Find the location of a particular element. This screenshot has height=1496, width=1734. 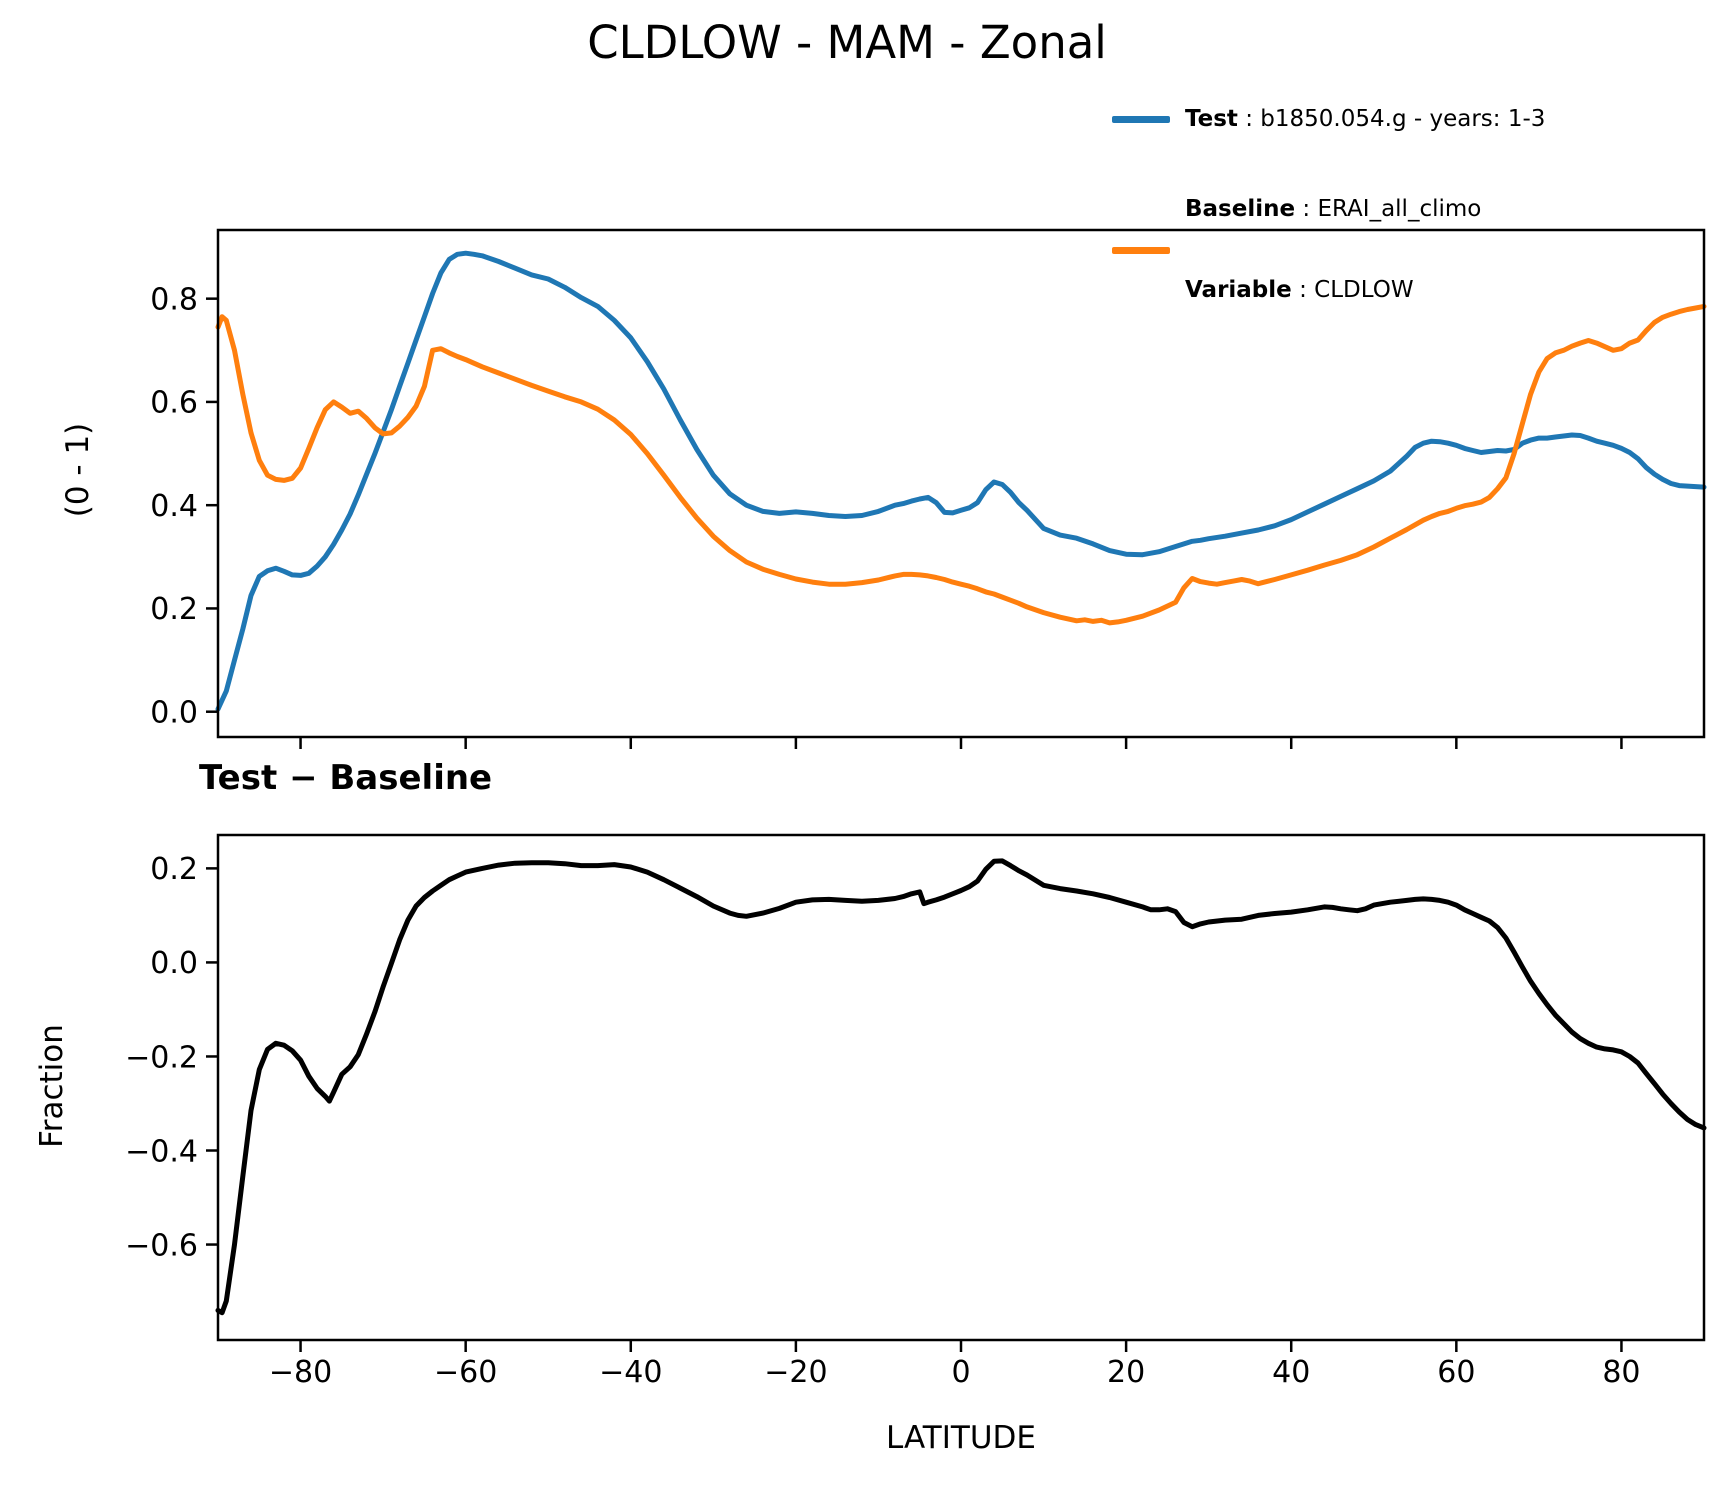

legend-entry-test: Test : b1850.054.g - years: 1-3 is located at coordinates (1328, 119).